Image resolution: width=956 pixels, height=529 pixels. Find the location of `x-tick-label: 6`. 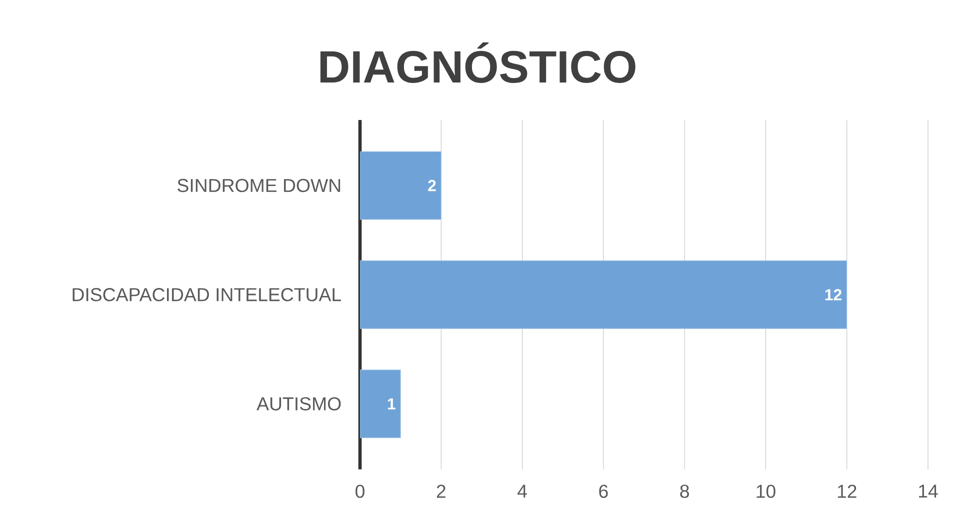

x-tick-label: 6 is located at coordinates (603, 491).